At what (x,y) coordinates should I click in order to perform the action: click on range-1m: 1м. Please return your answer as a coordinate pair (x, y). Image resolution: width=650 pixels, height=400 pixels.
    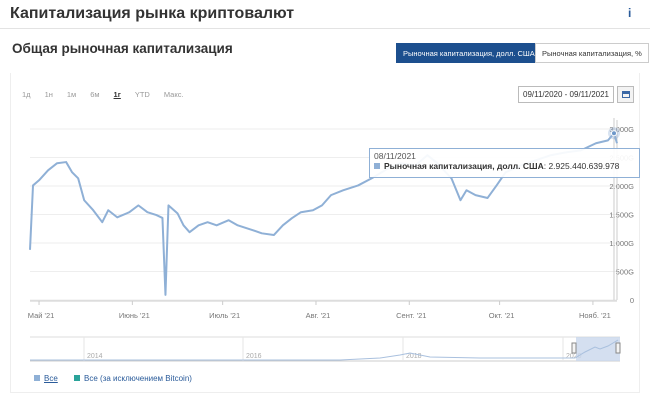
    Looking at the image, I should click on (71, 94).